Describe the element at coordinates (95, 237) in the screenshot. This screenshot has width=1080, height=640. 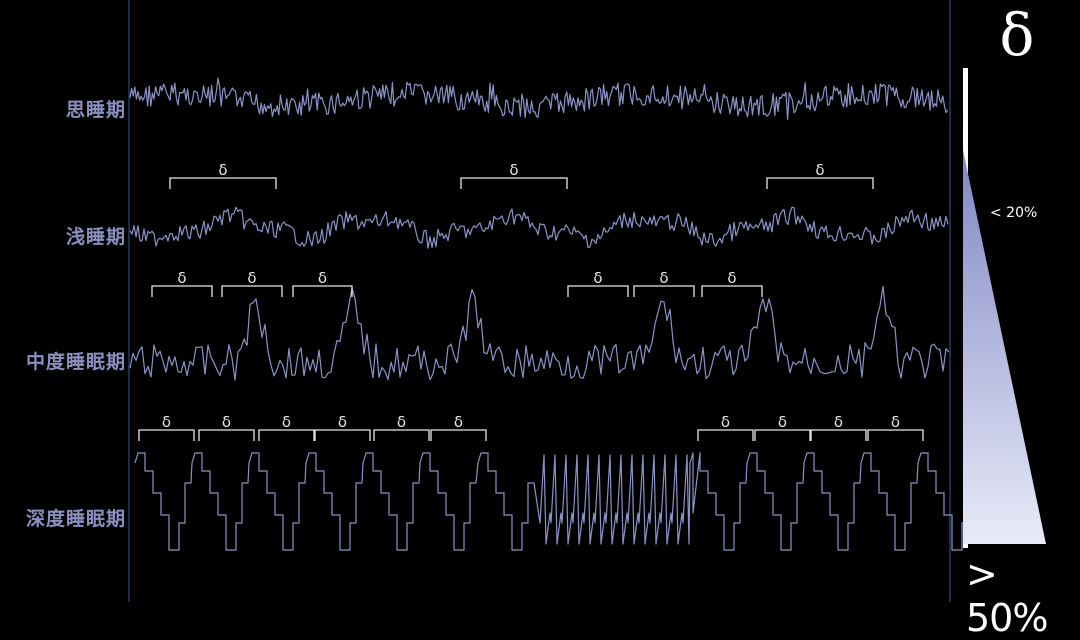
I see `stage-label-light-sleep: 浅睡期` at that location.